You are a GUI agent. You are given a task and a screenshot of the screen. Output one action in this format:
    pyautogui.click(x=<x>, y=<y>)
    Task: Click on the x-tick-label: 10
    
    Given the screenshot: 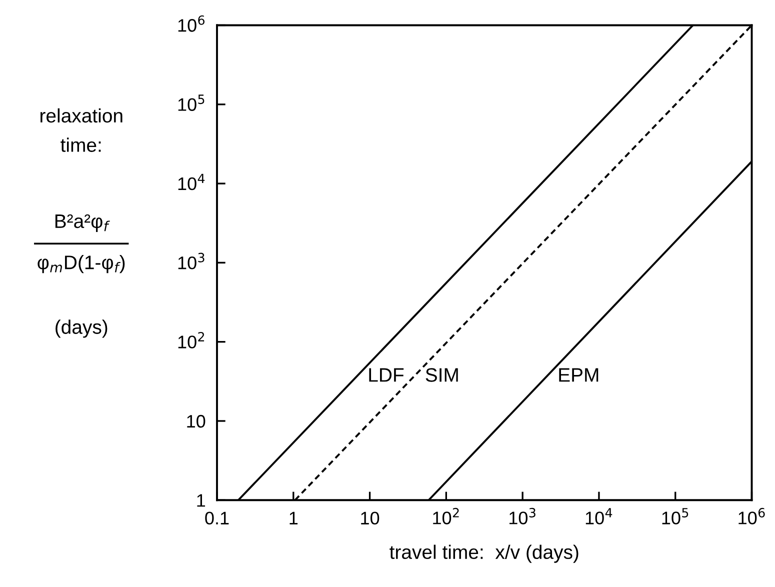 What is the action you would take?
    pyautogui.click(x=370, y=518)
    